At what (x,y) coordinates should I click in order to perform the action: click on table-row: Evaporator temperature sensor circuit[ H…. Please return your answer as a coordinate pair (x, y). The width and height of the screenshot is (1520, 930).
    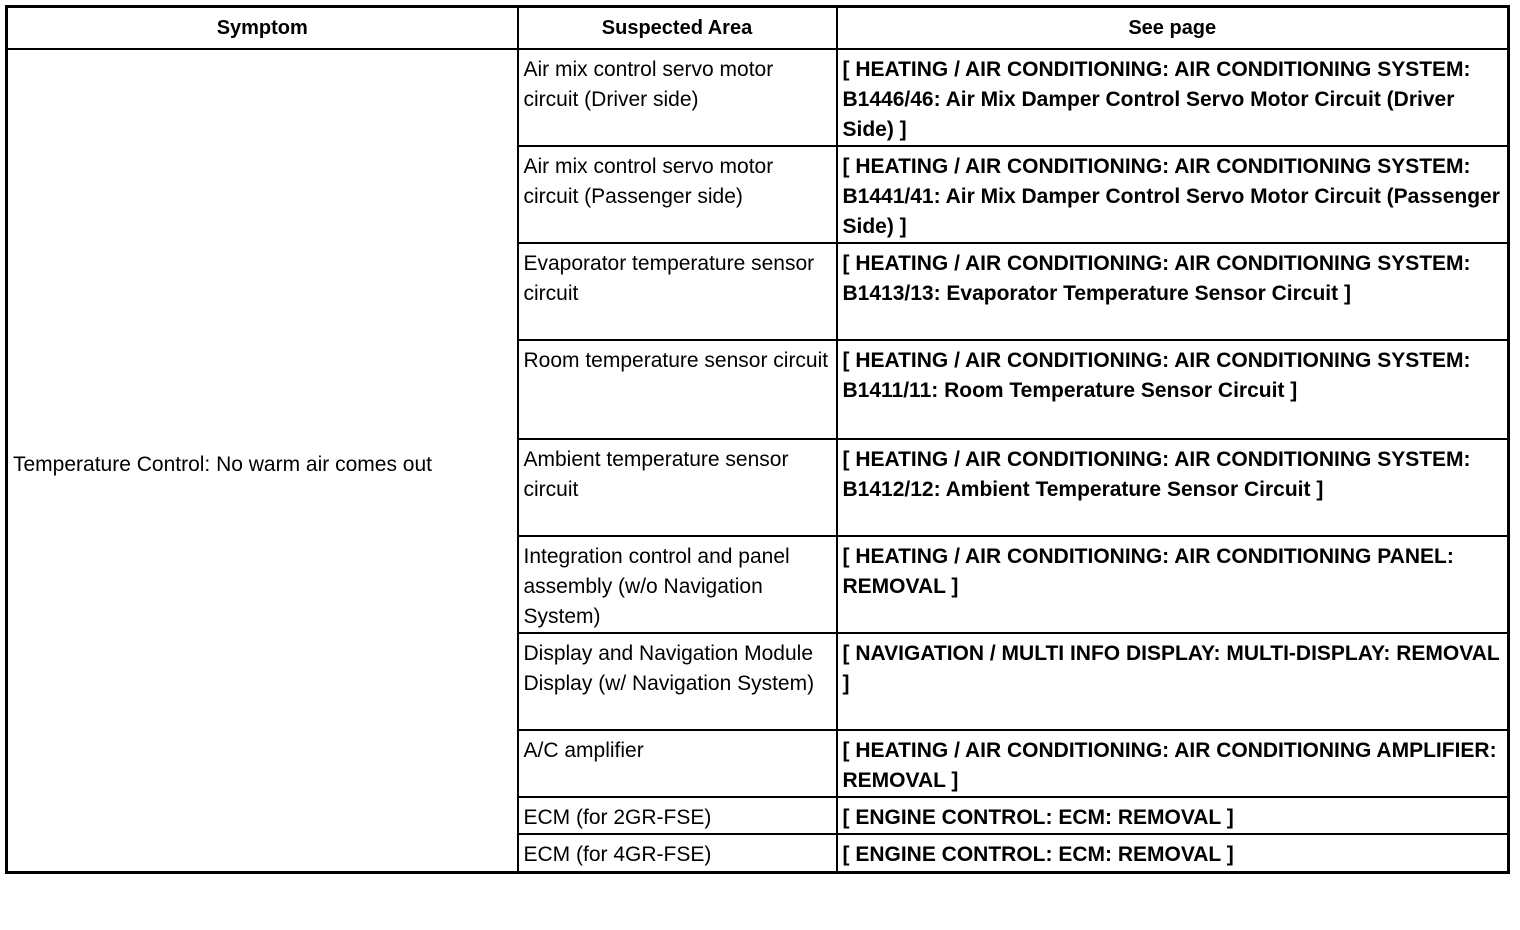
    Looking at the image, I should click on (758, 291).